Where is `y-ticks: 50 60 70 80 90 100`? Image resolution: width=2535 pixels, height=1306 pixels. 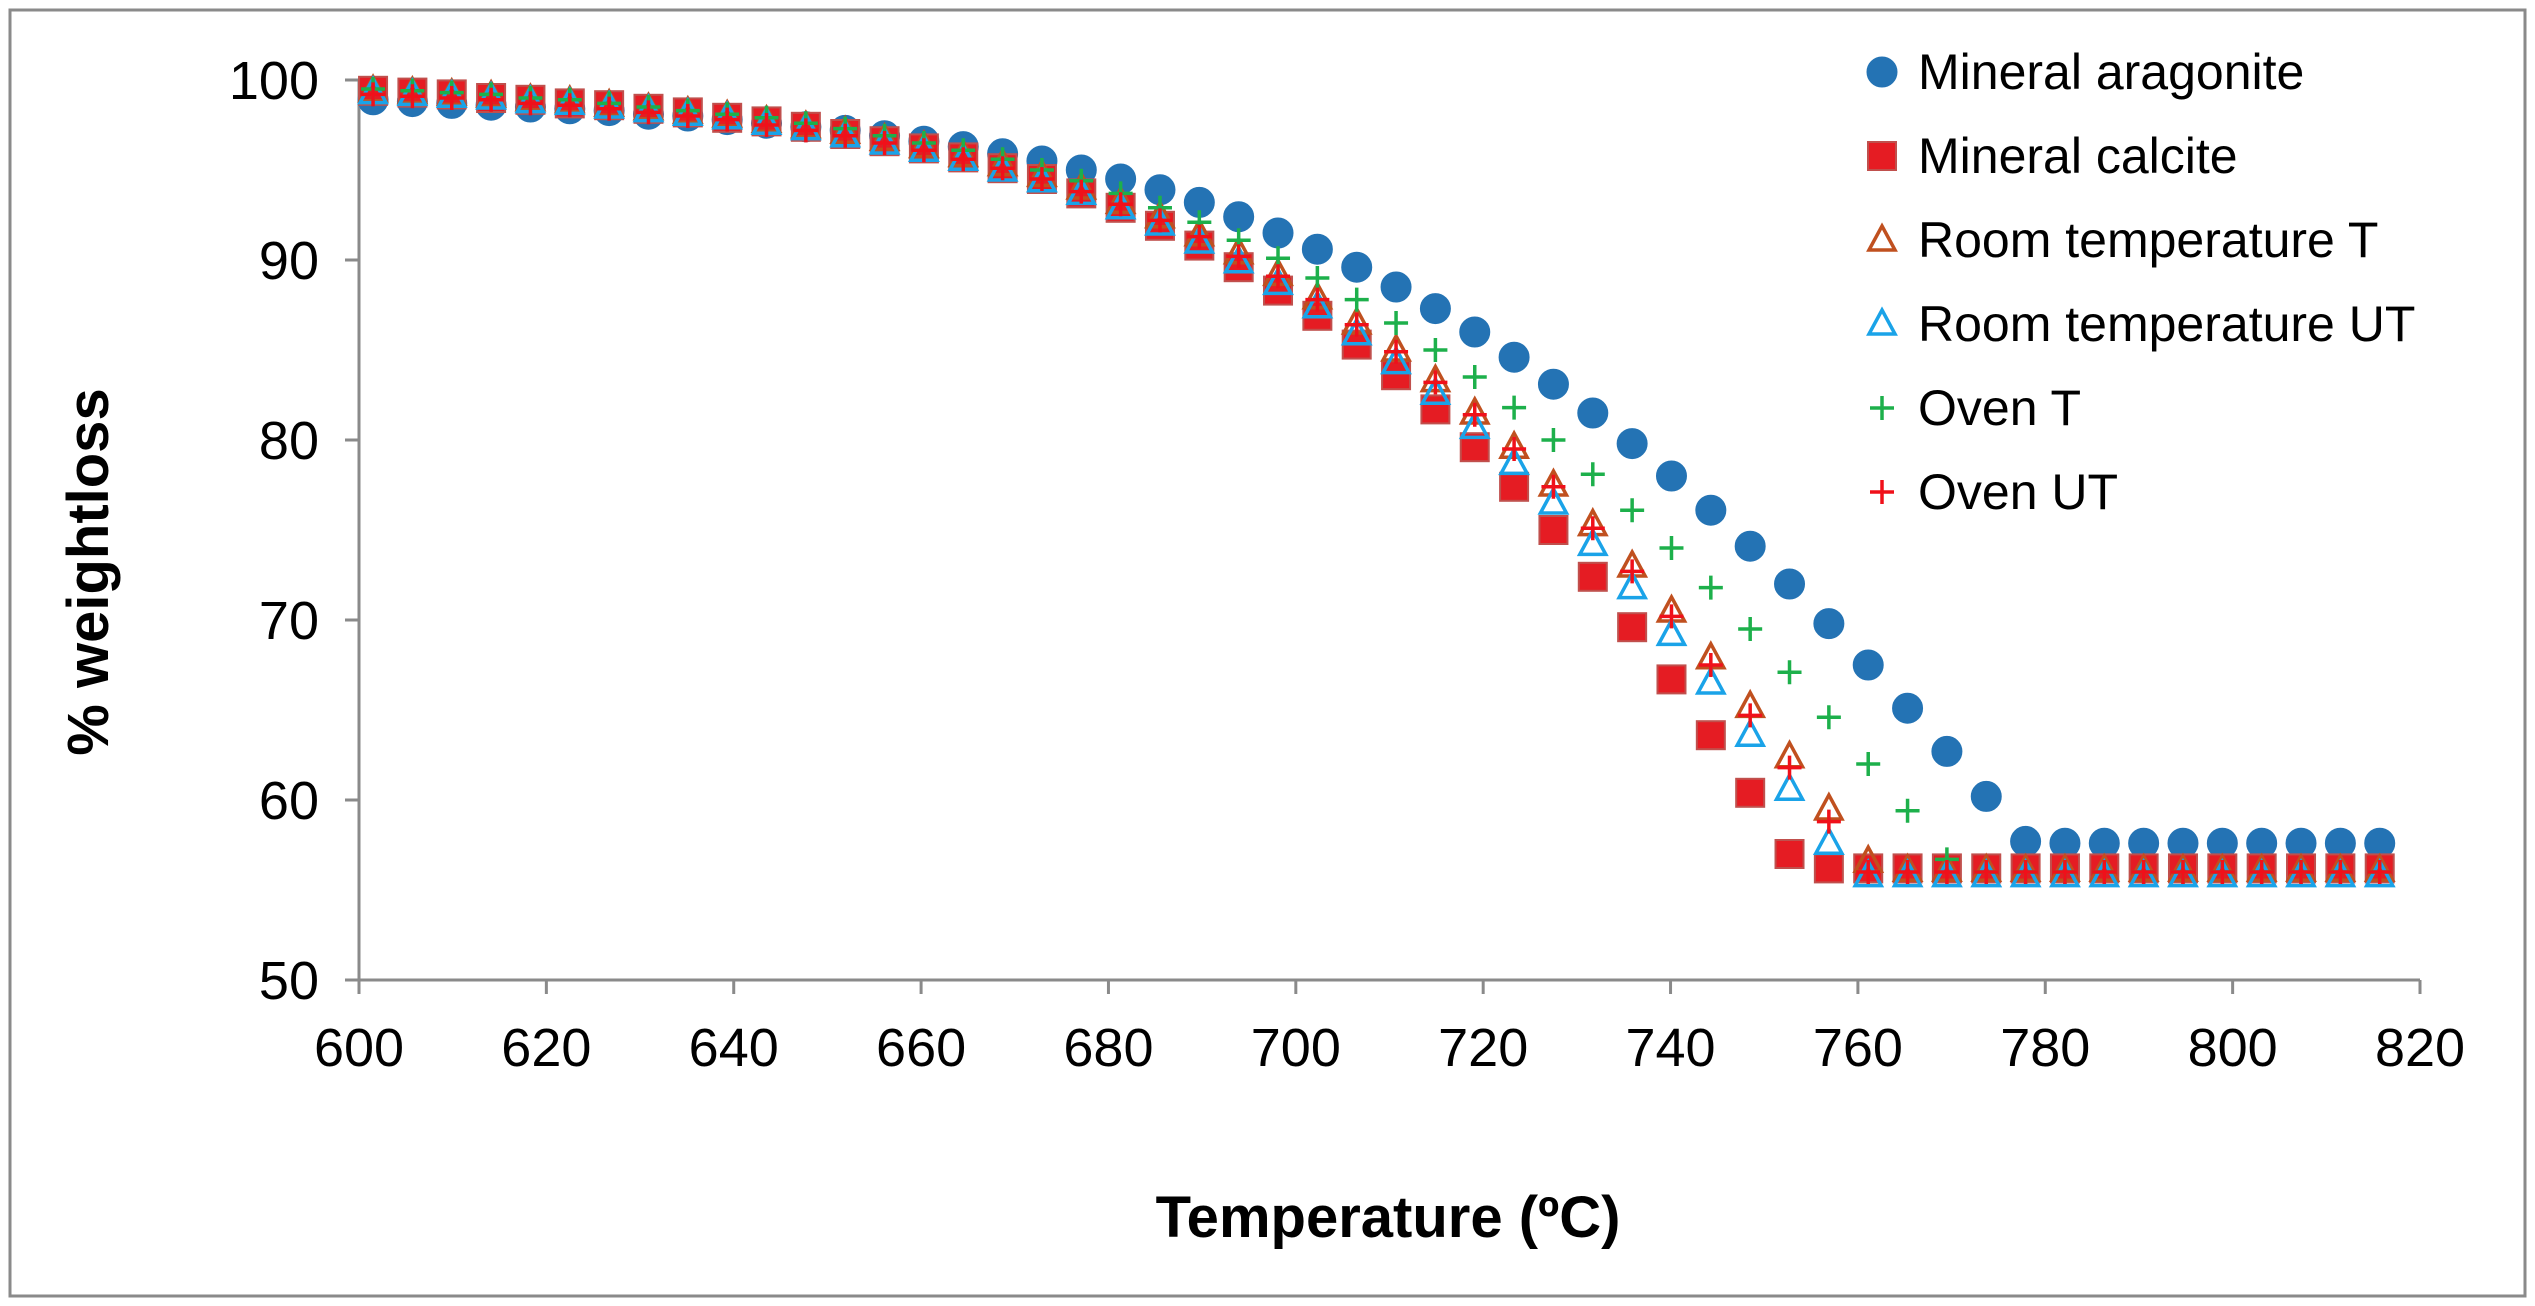 y-ticks: 50 60 70 80 90 100 is located at coordinates (294, 531).